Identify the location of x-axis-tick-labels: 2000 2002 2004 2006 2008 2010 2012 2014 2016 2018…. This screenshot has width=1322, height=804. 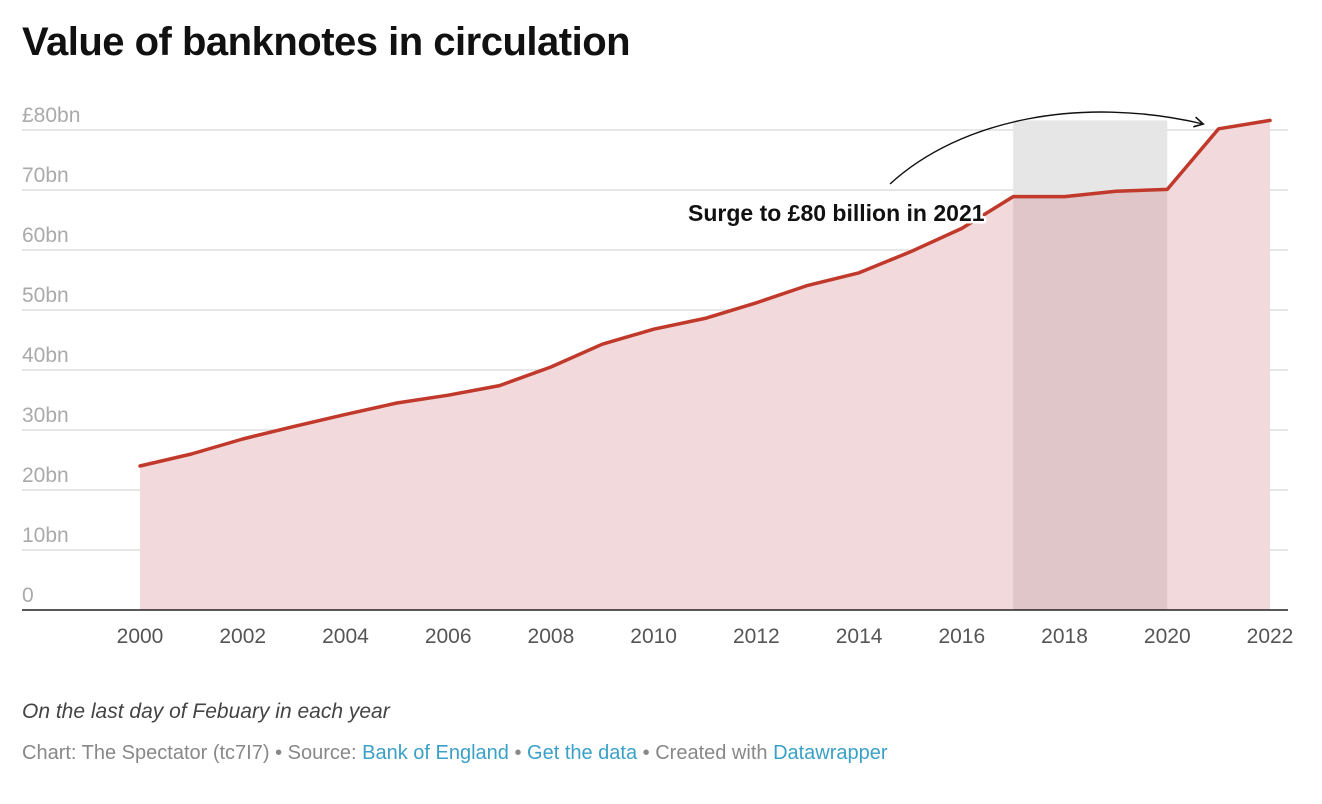
(705, 636).